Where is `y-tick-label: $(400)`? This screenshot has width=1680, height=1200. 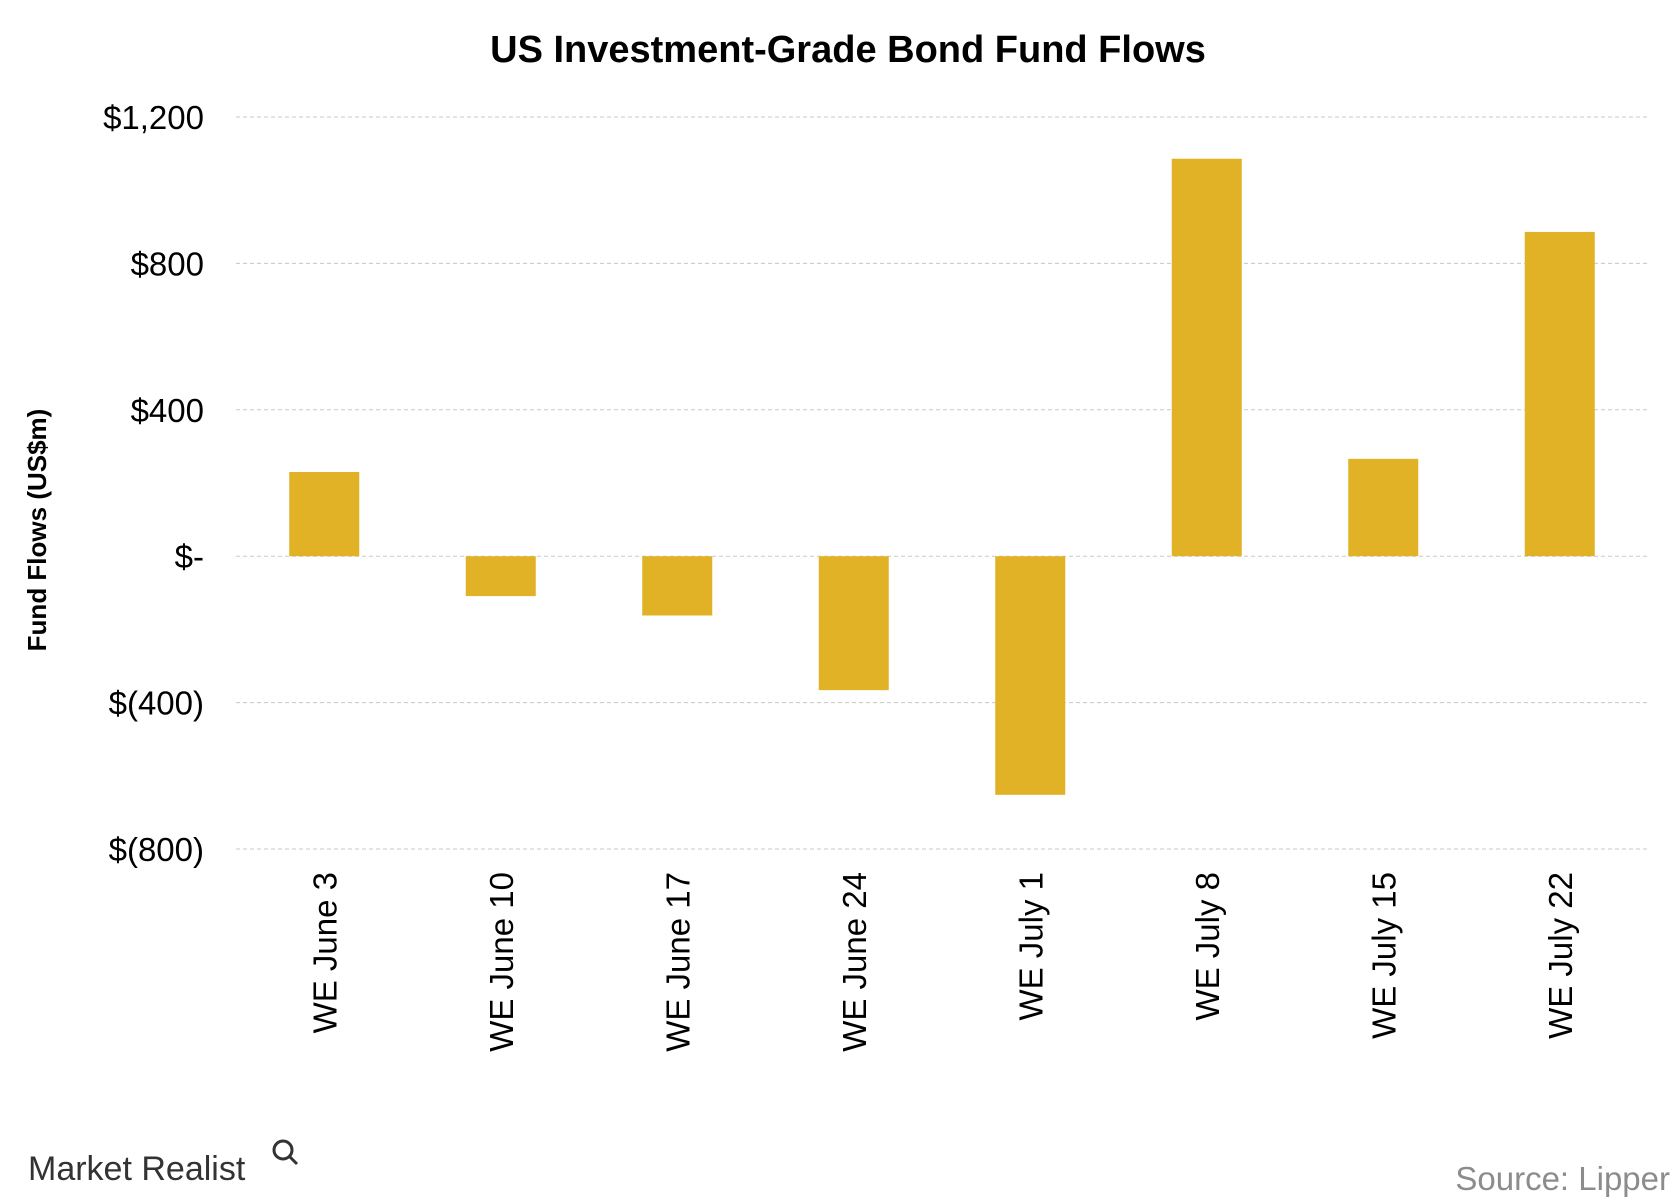
y-tick-label: $(400) is located at coordinates (156, 703).